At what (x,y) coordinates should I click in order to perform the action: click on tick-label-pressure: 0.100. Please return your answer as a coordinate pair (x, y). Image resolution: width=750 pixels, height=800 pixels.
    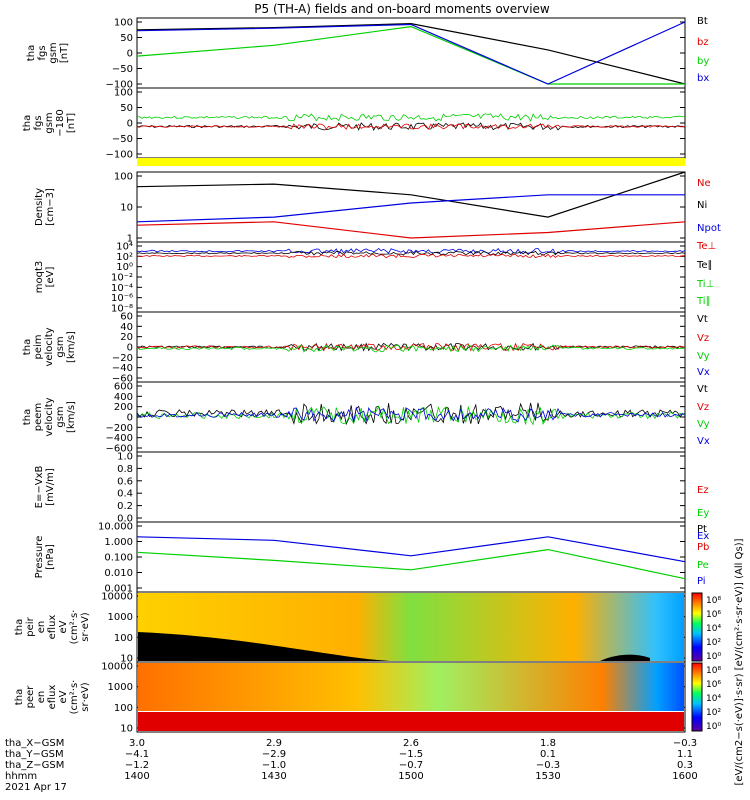
    Looking at the image, I should click on (118, 558).